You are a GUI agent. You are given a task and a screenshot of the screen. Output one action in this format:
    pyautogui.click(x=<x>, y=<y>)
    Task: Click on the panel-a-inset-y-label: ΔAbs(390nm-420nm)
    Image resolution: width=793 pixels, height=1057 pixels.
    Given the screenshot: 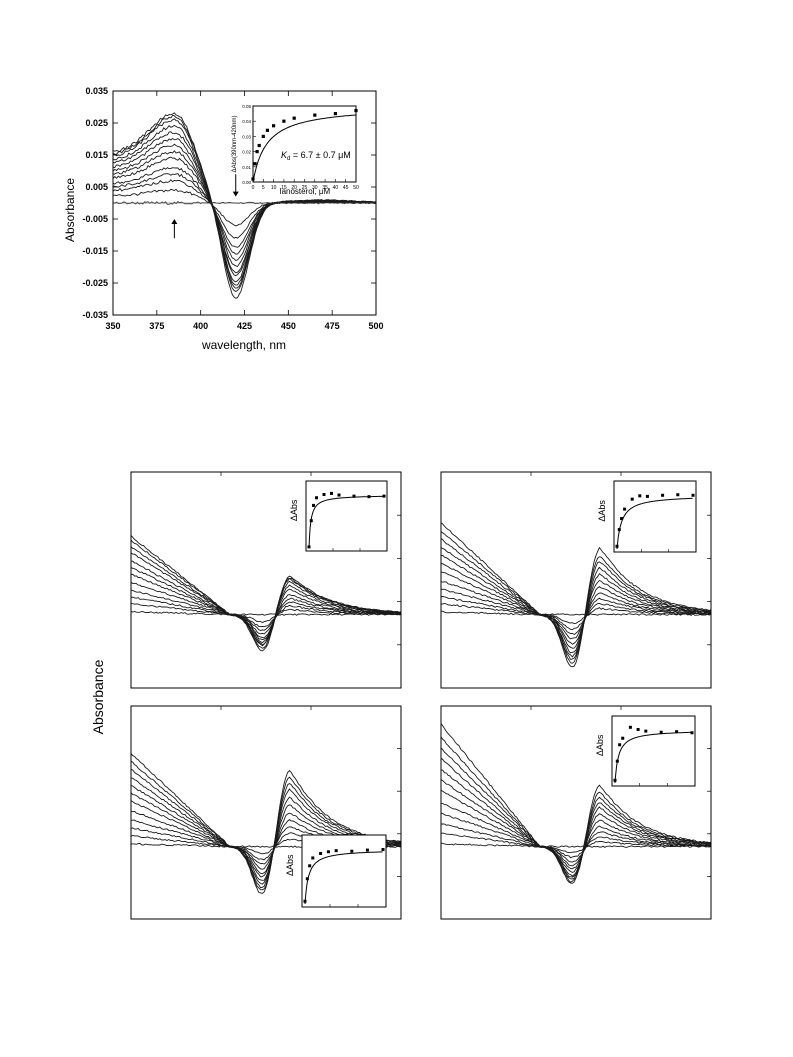 What is the action you would take?
    pyautogui.click(x=235, y=143)
    